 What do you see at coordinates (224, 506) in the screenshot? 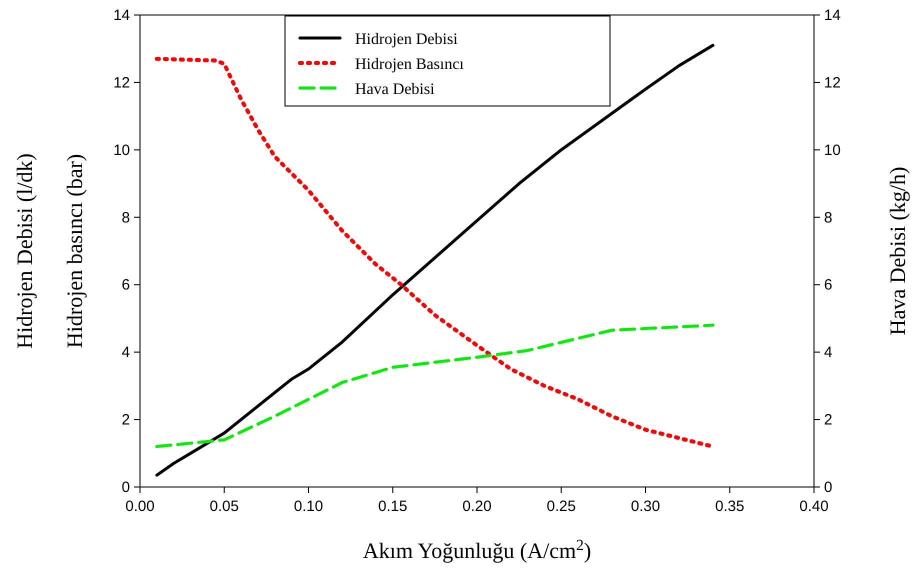
I see `x-tick-label: 0.05` at bounding box center [224, 506].